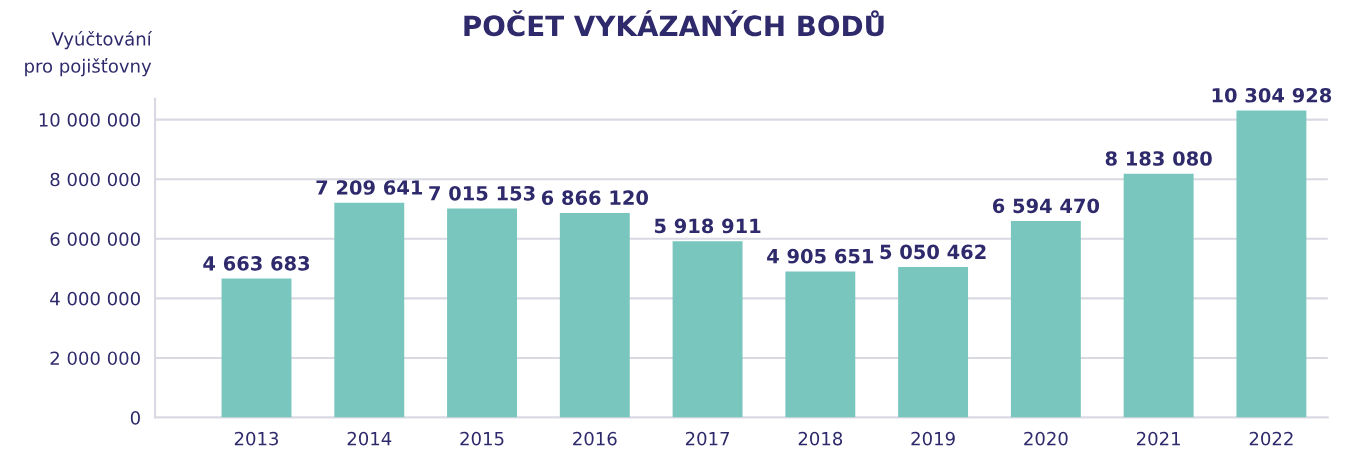  What do you see at coordinates (933, 438) in the screenshot?
I see `x-tick-label: 2019` at bounding box center [933, 438].